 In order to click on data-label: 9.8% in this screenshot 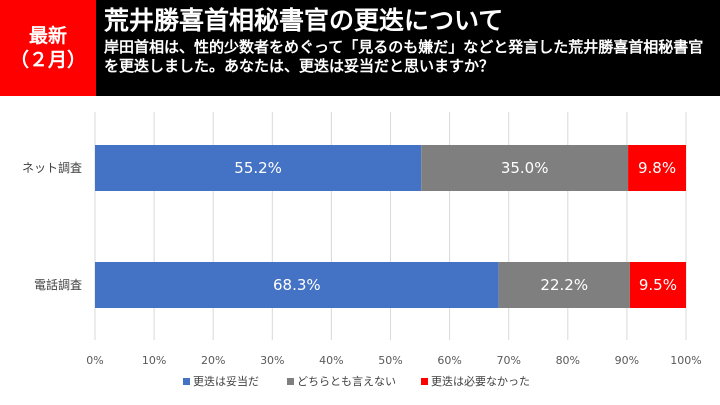, I will do `click(657, 168)`.